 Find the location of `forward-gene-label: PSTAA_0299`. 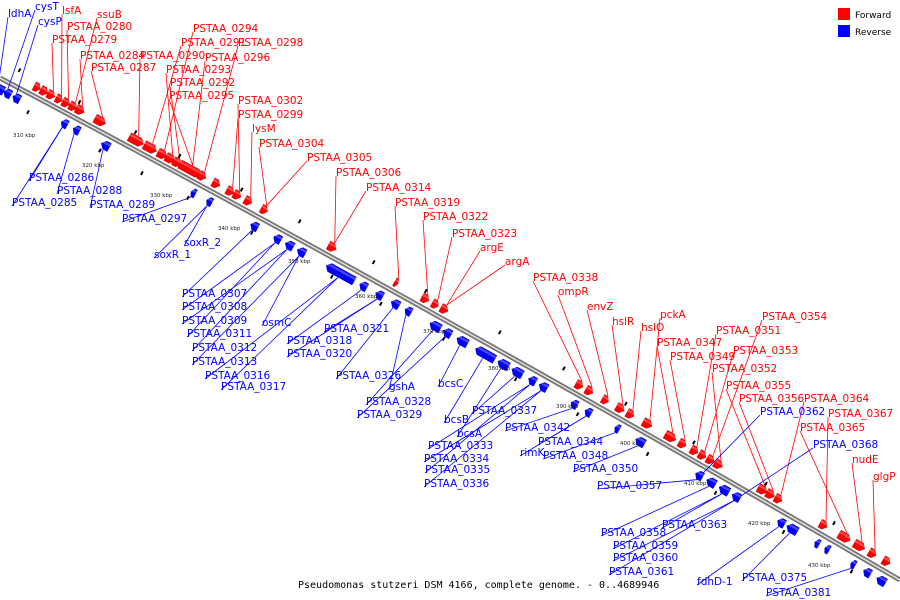

forward-gene-label: PSTAA_0299 is located at coordinates (270, 115).